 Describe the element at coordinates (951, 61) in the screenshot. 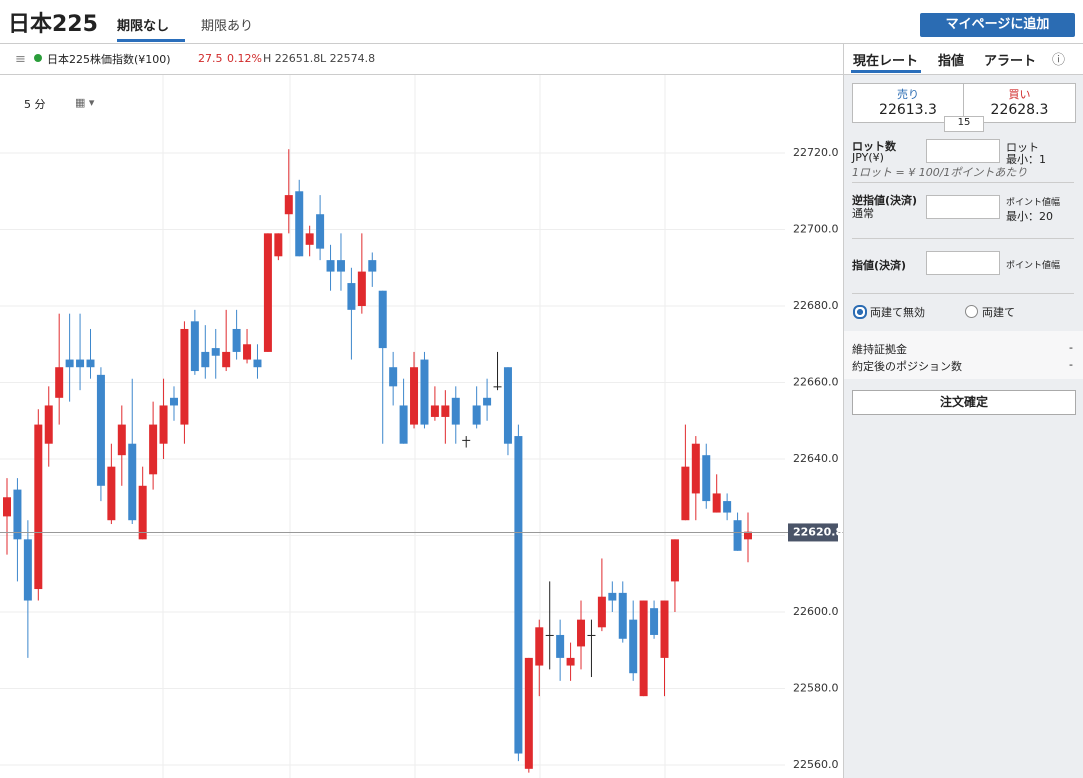

I see `panel-tab: 指値` at that location.